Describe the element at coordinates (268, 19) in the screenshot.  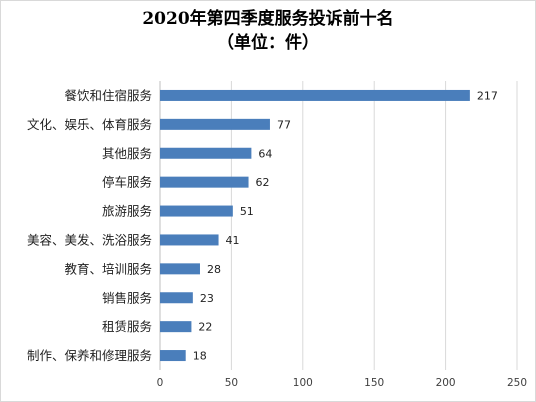
I see `chart-title: 2020年第四季度服务投诉前十名` at that location.